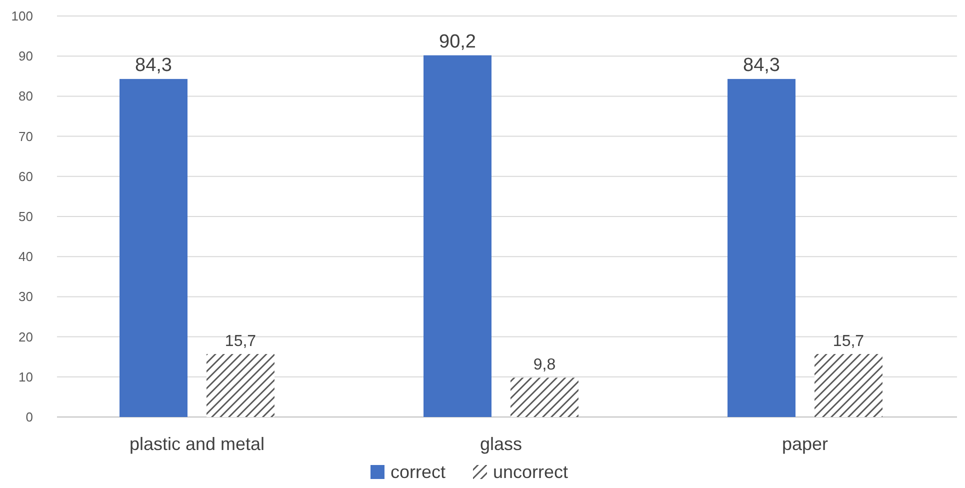  What do you see at coordinates (25, 216) in the screenshot?
I see `y-tick-label: 50` at bounding box center [25, 216].